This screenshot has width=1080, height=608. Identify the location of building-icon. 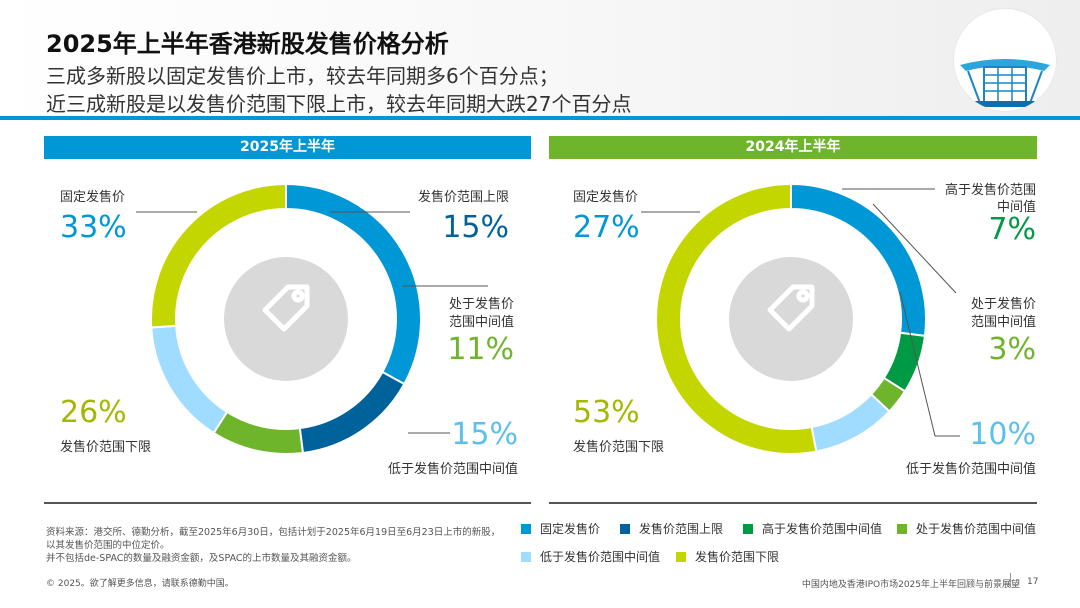
(1005, 83).